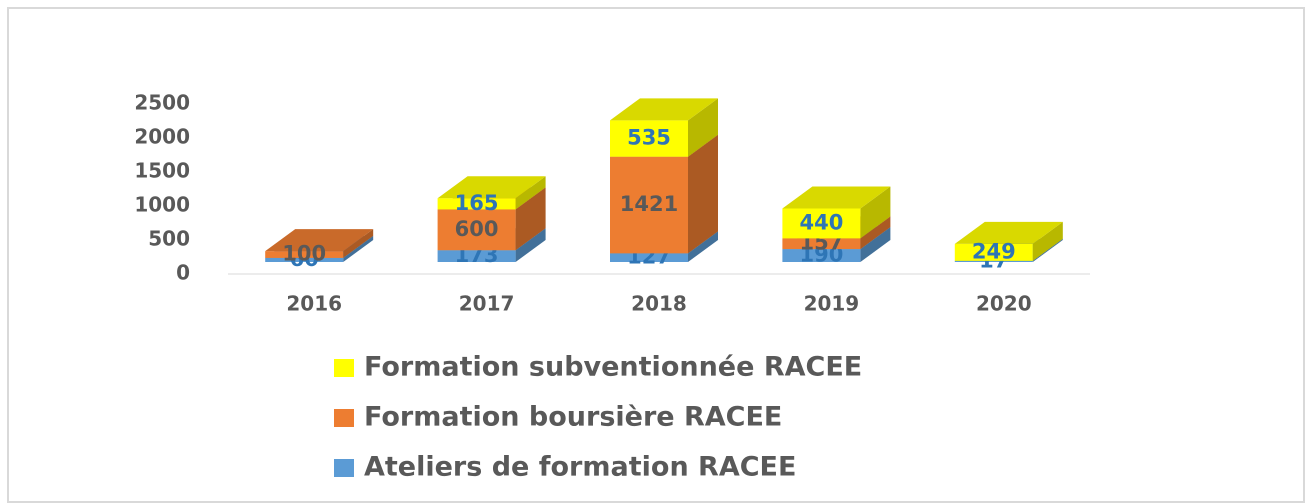 The image size is (1312, 504). I want to click on y-tick-label: 0, so click(183, 273).